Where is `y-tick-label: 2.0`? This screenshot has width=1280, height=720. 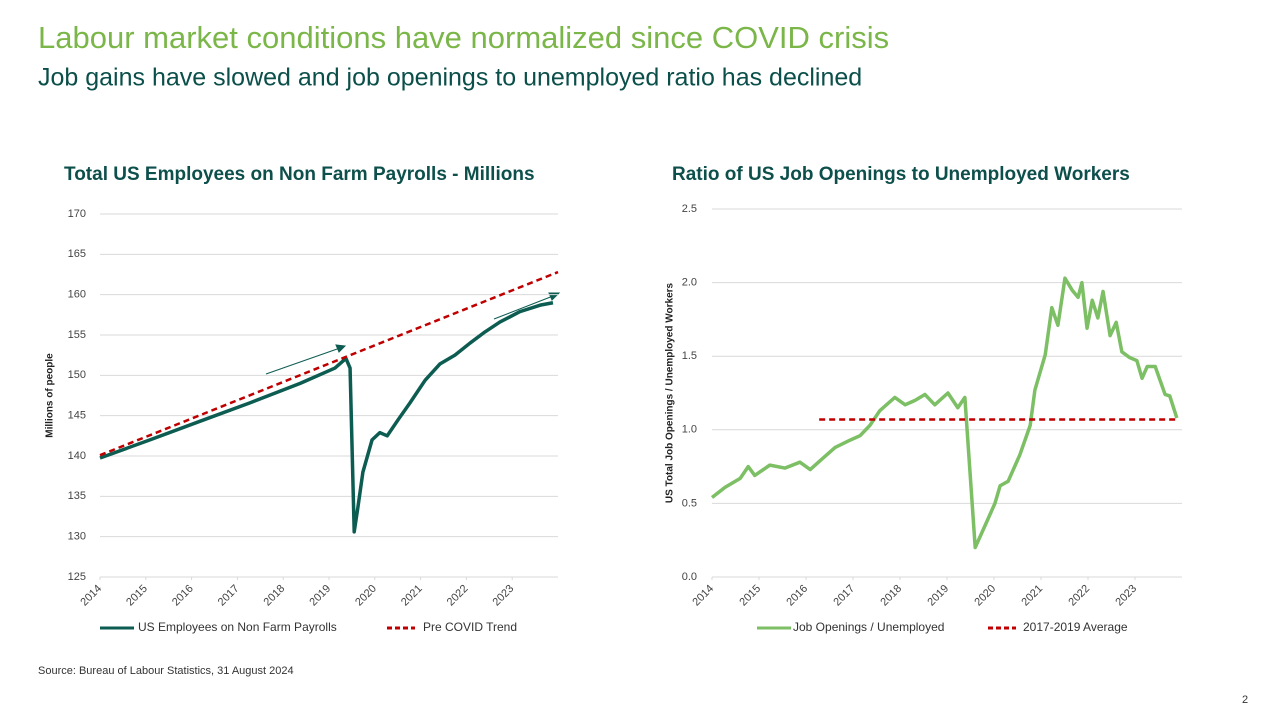
y-tick-label: 2.0 is located at coordinates (689, 283).